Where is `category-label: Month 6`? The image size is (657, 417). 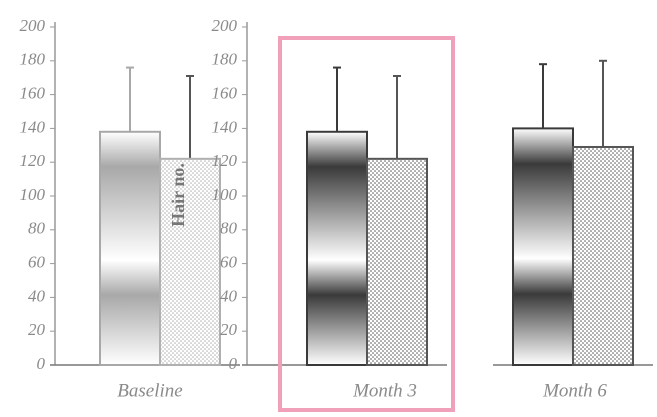 category-label: Month 6 is located at coordinates (574, 390).